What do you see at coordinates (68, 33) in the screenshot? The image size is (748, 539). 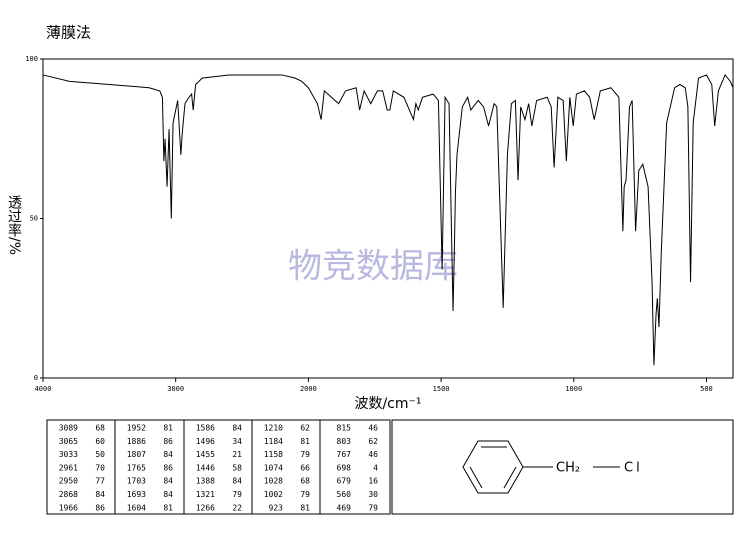 I see `chart-title: 薄膜法` at bounding box center [68, 33].